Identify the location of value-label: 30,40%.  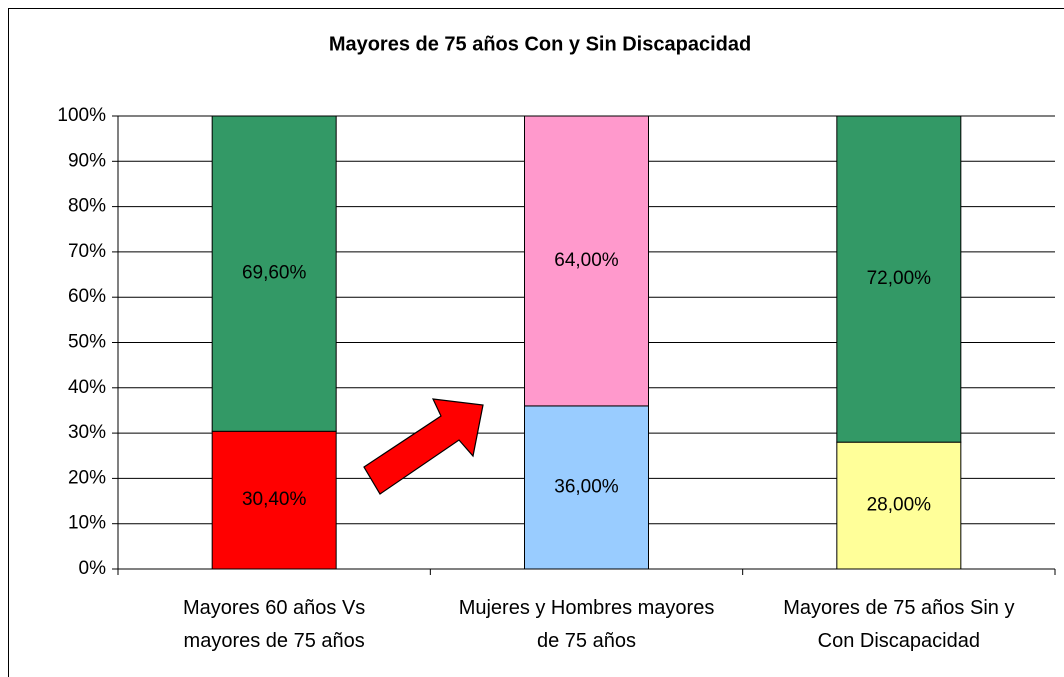
(274, 499).